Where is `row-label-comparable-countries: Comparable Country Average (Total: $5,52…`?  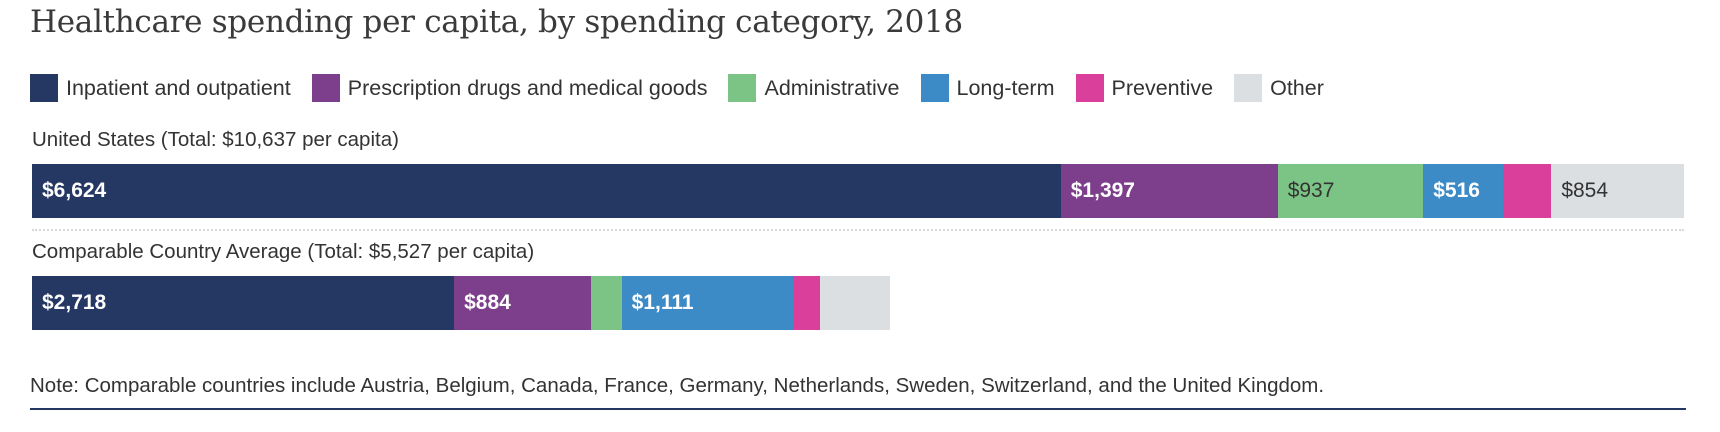
row-label-comparable-countries: Comparable Country Average (Total: $5,52… is located at coordinates (283, 251).